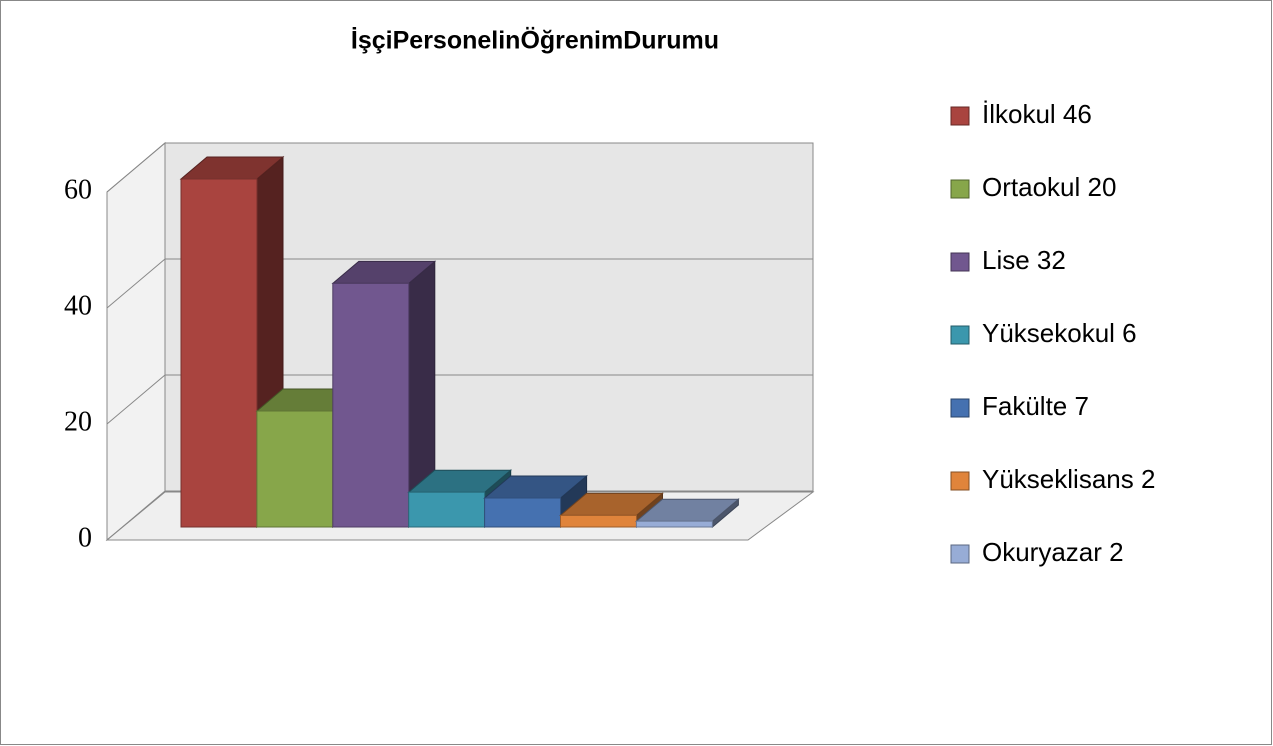 This screenshot has height=746, width=1273. What do you see at coordinates (1053, 552) in the screenshot?
I see `legend-label: Okuryazar 2` at bounding box center [1053, 552].